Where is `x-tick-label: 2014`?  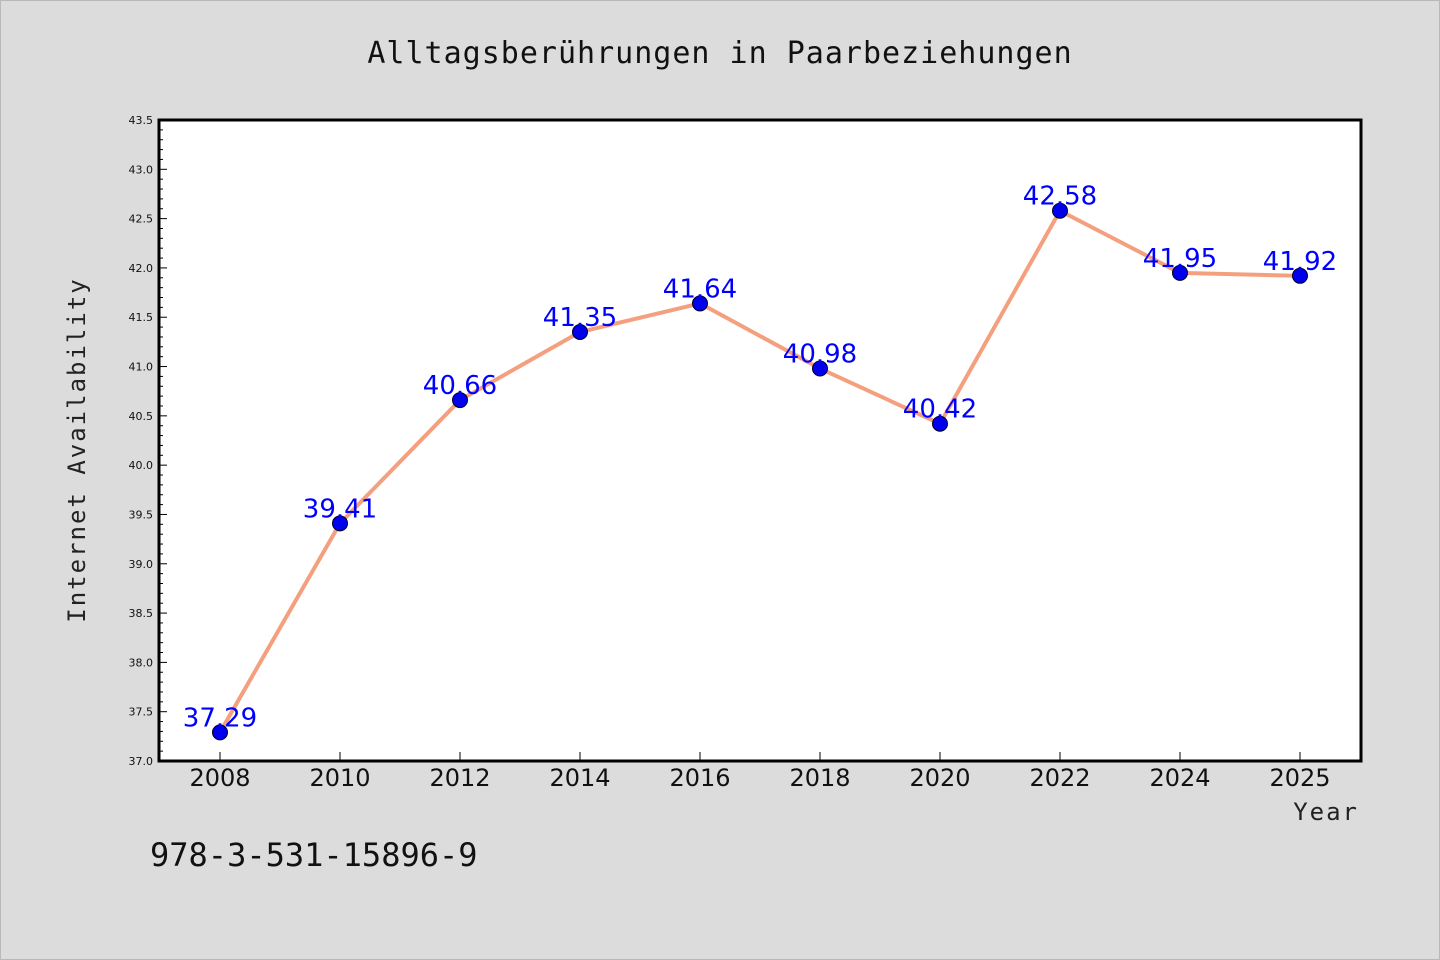
x-tick-label: 2014 is located at coordinates (579, 778).